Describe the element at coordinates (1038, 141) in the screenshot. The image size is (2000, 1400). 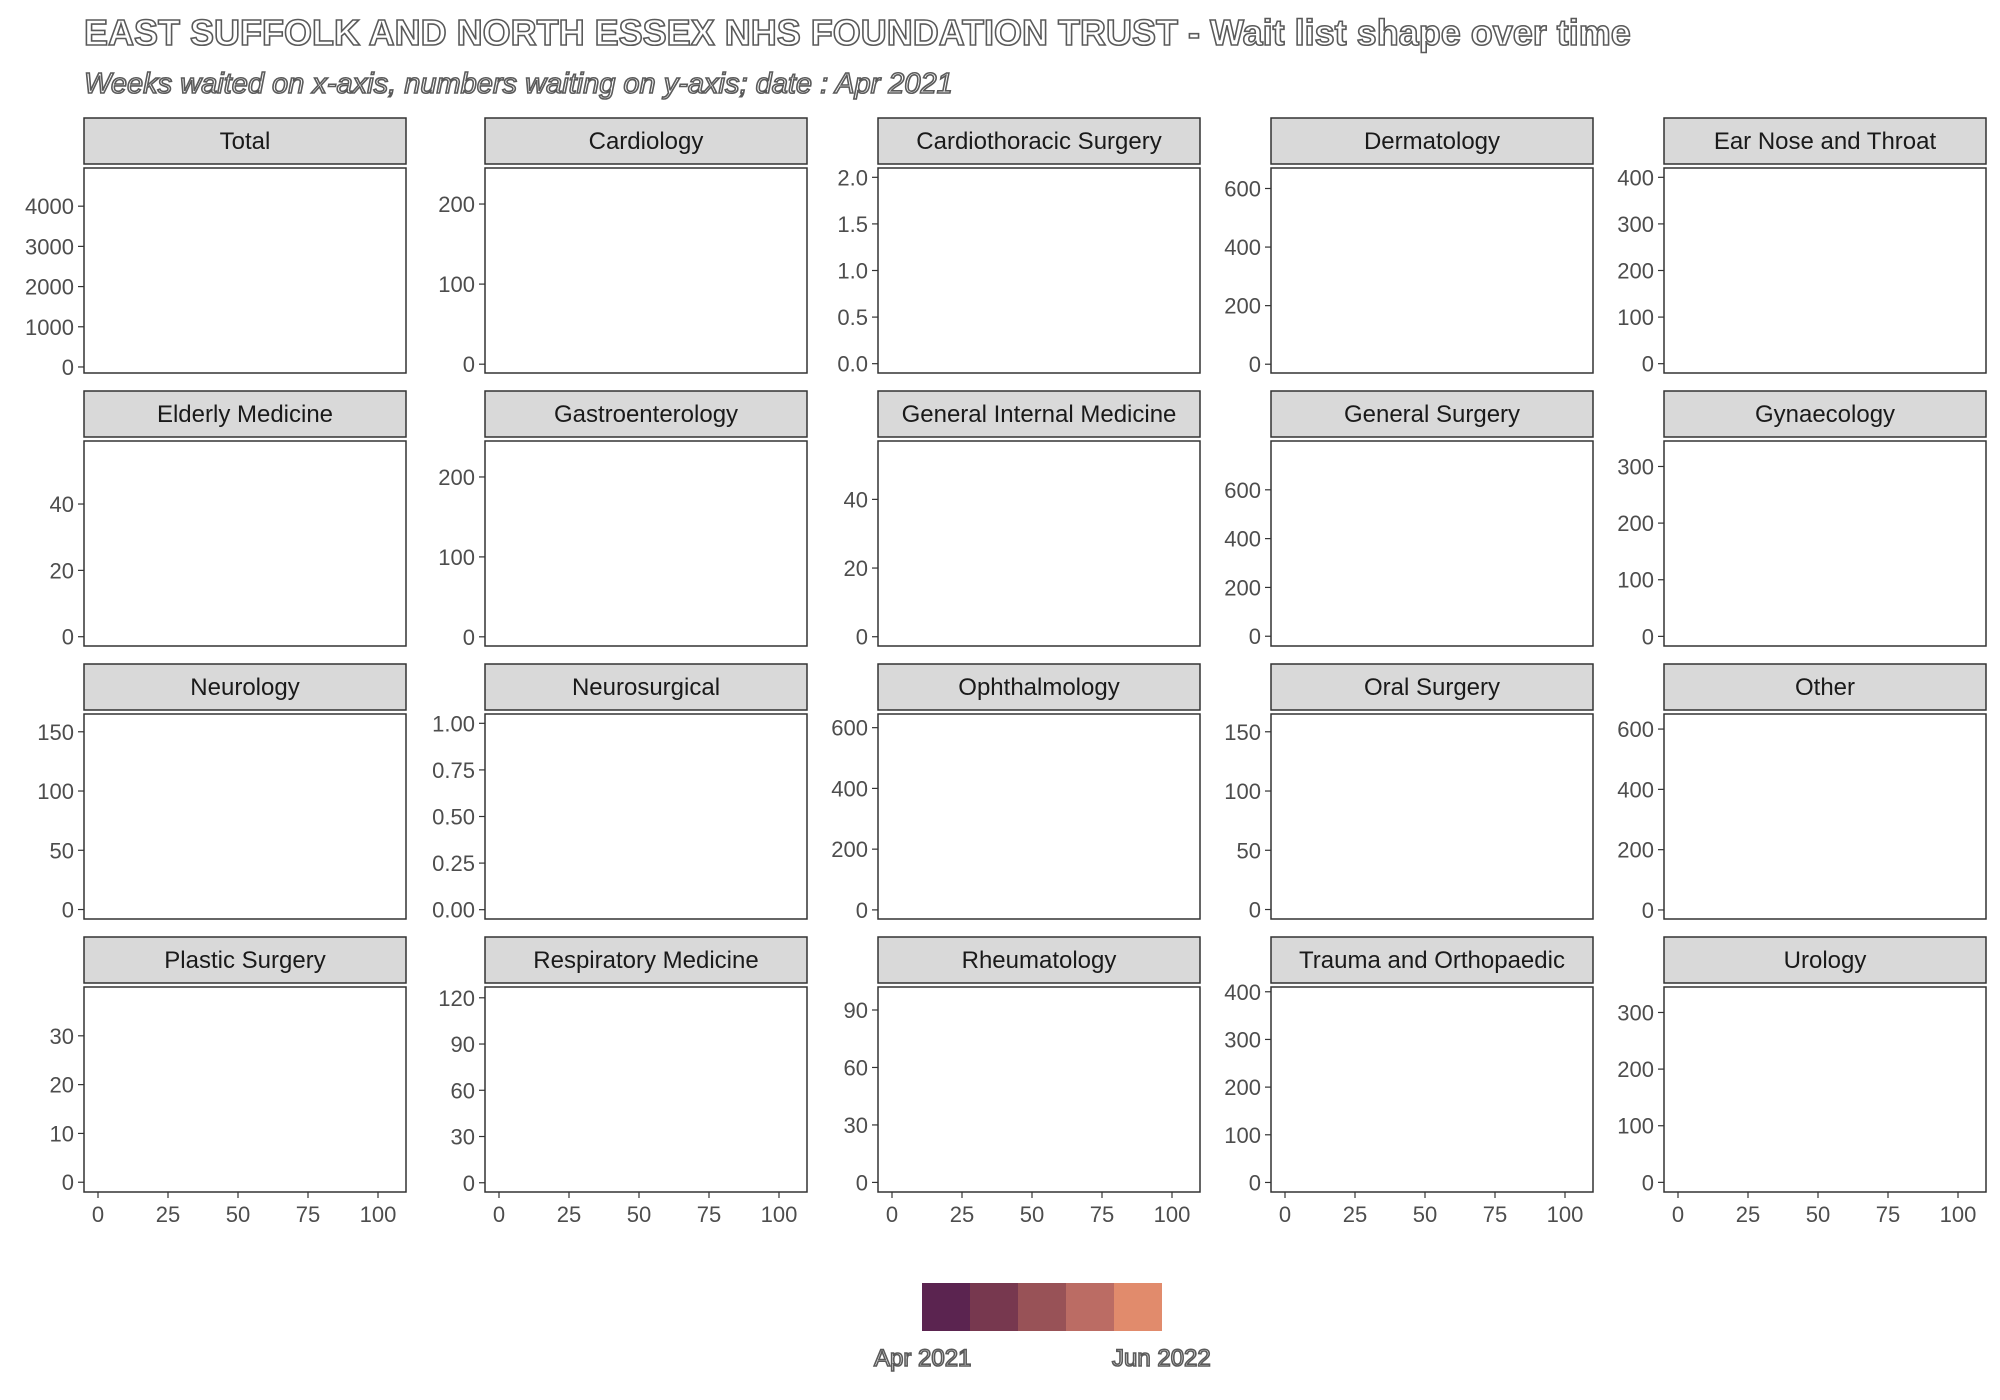
I see `facet-title: Cardiothoracic Surgery` at that location.